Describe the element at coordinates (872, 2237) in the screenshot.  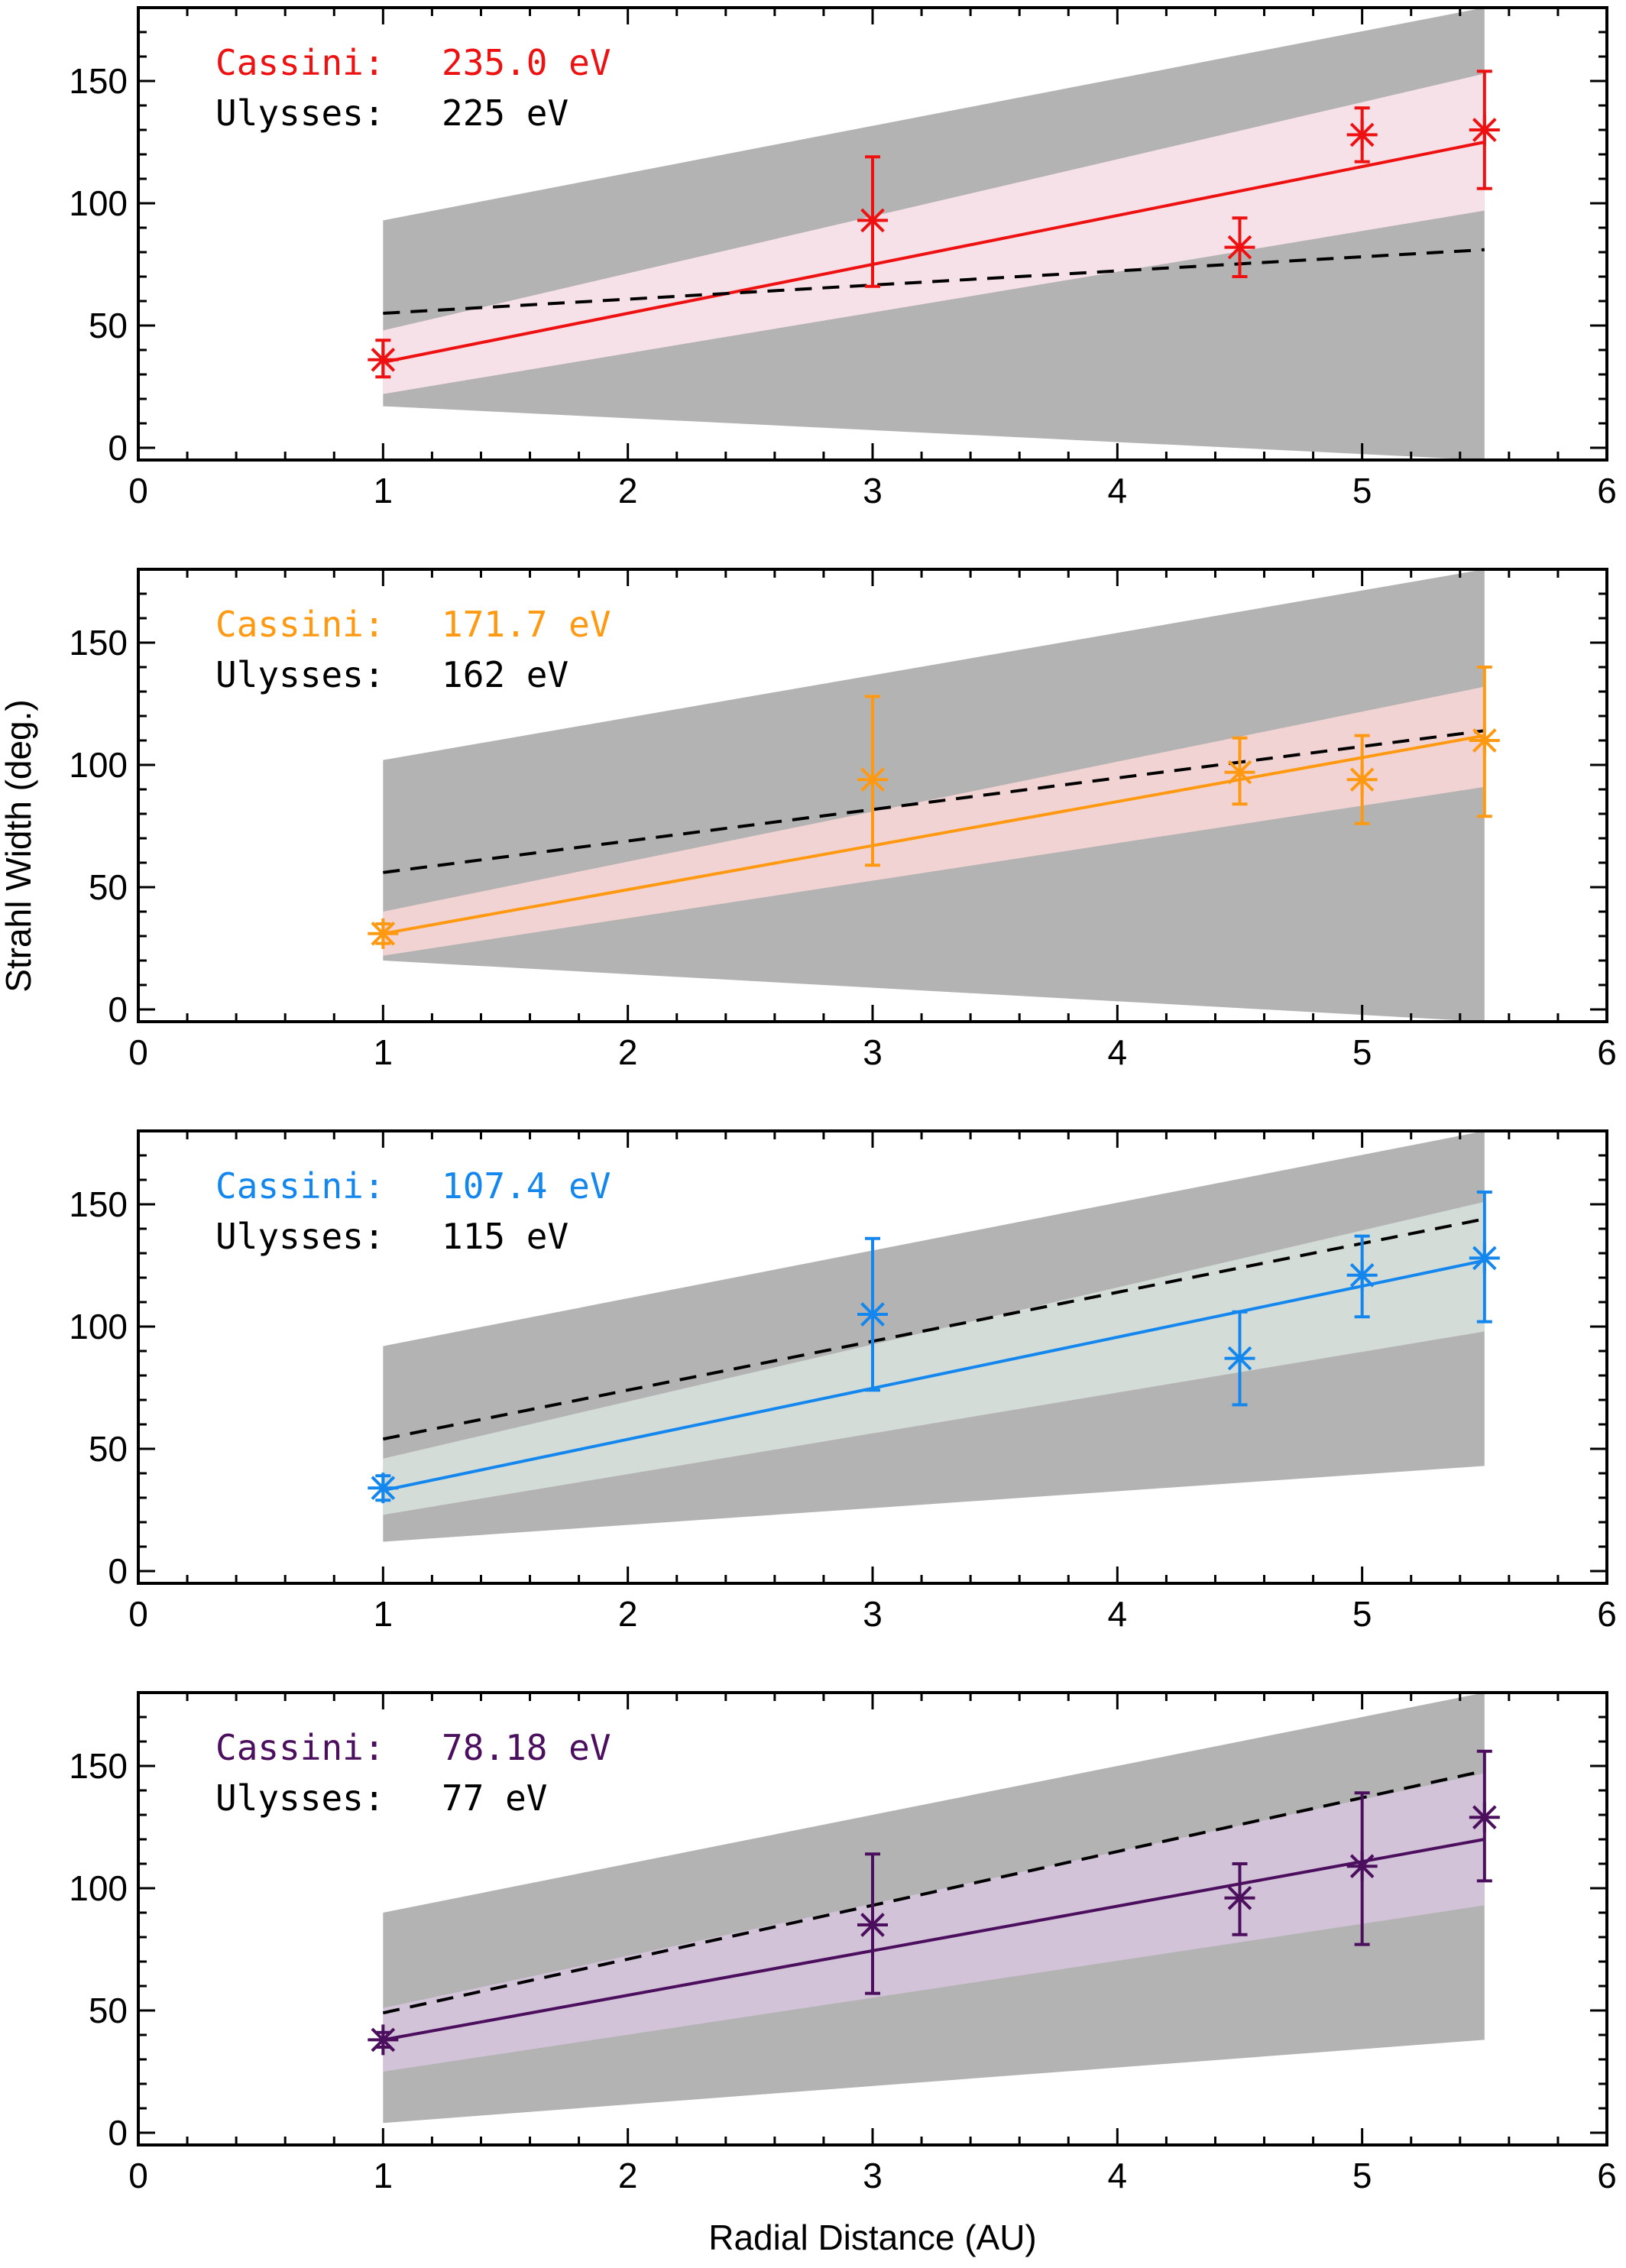
I see `x-axis-title: Radial Distance (AU)` at that location.